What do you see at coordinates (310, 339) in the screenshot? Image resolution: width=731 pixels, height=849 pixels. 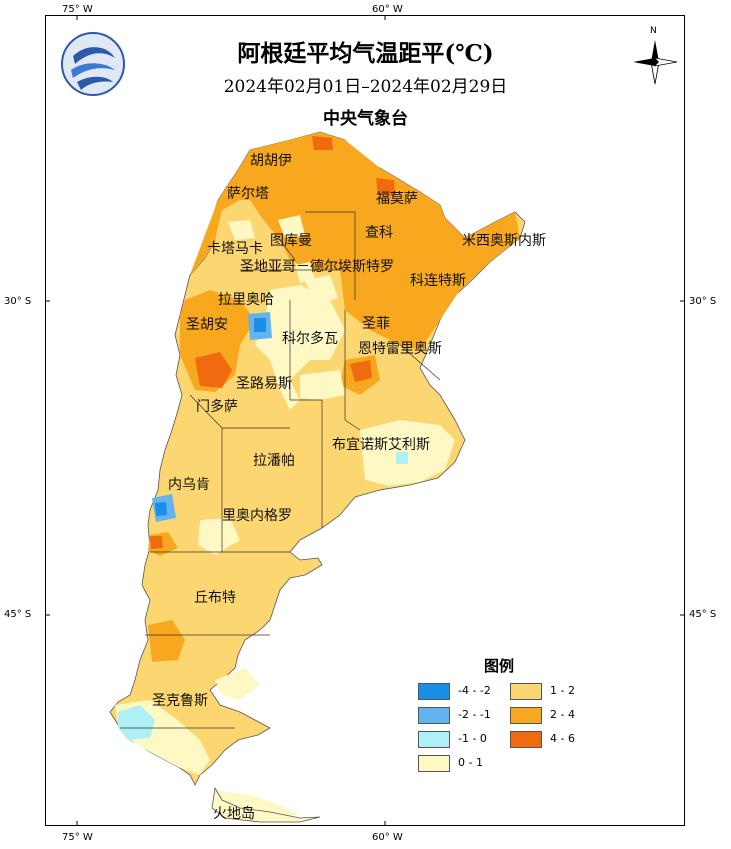 I see `region-label: 科尔多瓦` at bounding box center [310, 339].